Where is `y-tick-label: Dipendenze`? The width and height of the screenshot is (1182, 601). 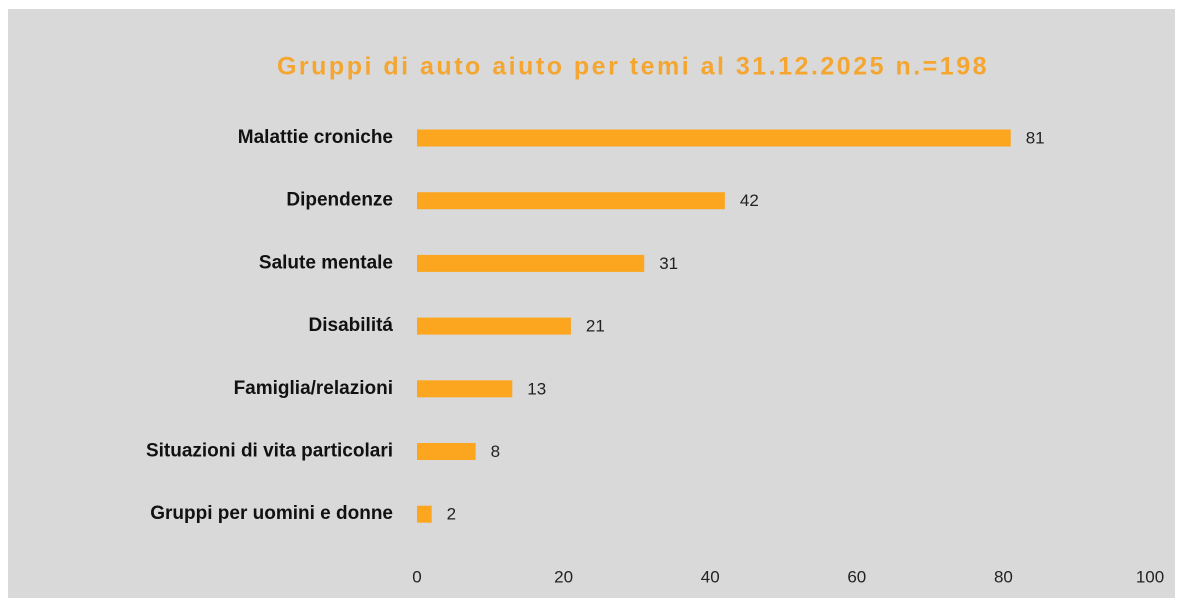
y-tick-label: Dipendenze is located at coordinates (339, 200).